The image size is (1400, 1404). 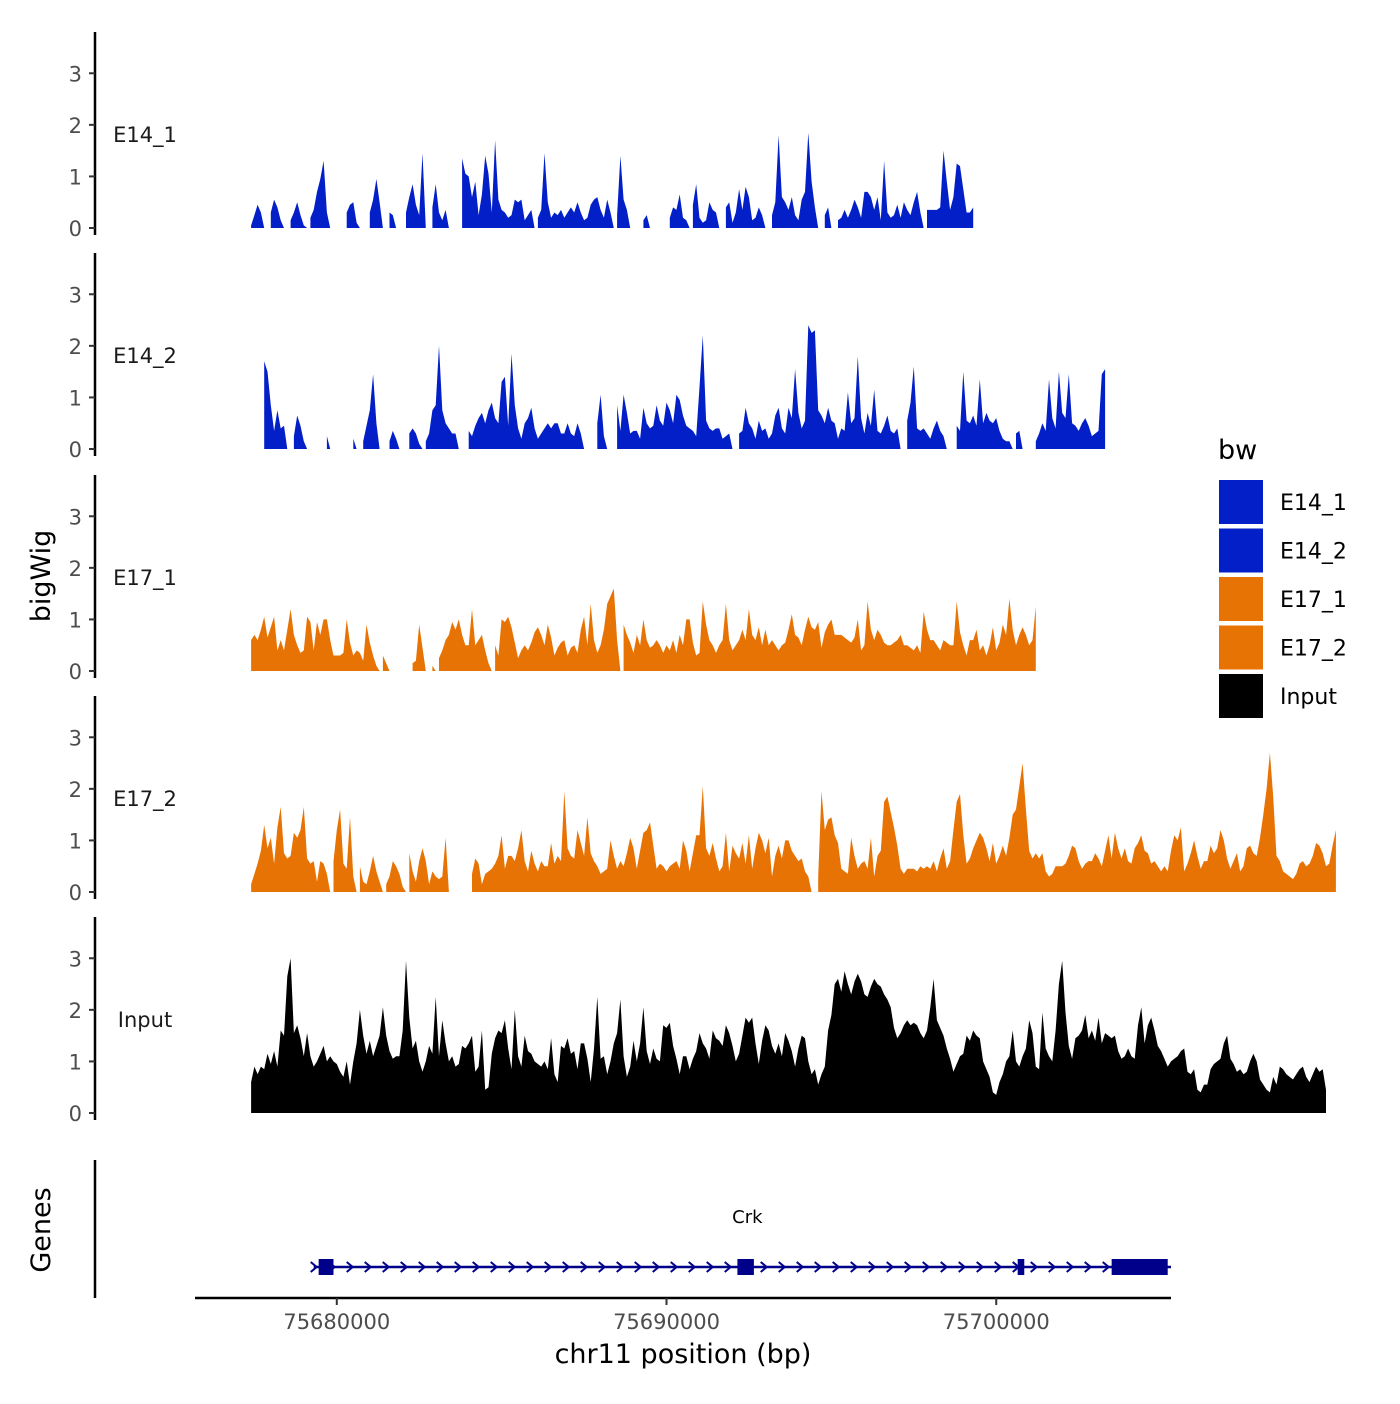 I want to click on x-tick-label: 75680000, so click(x=336, y=1322).